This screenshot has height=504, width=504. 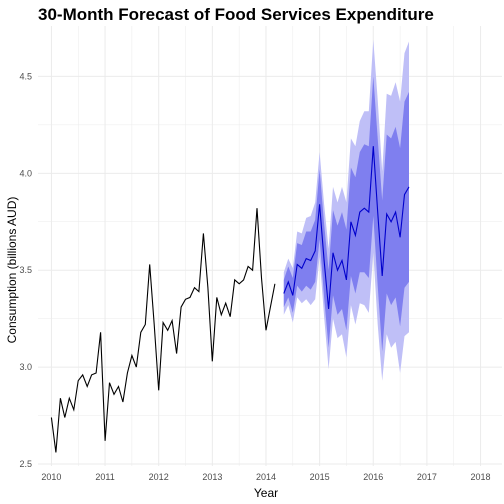 What do you see at coordinates (104, 477) in the screenshot?
I see `x-tick-label: 2011` at bounding box center [104, 477].